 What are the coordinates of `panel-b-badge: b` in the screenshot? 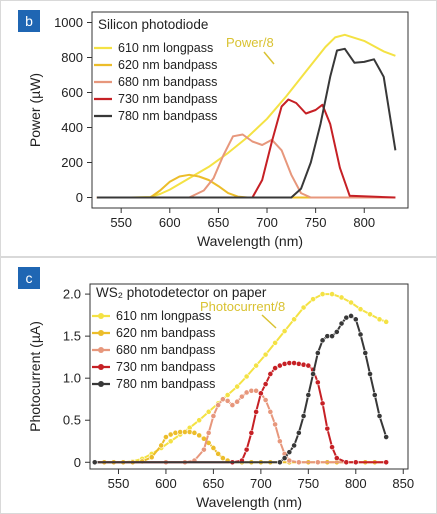 It's located at (29, 21).